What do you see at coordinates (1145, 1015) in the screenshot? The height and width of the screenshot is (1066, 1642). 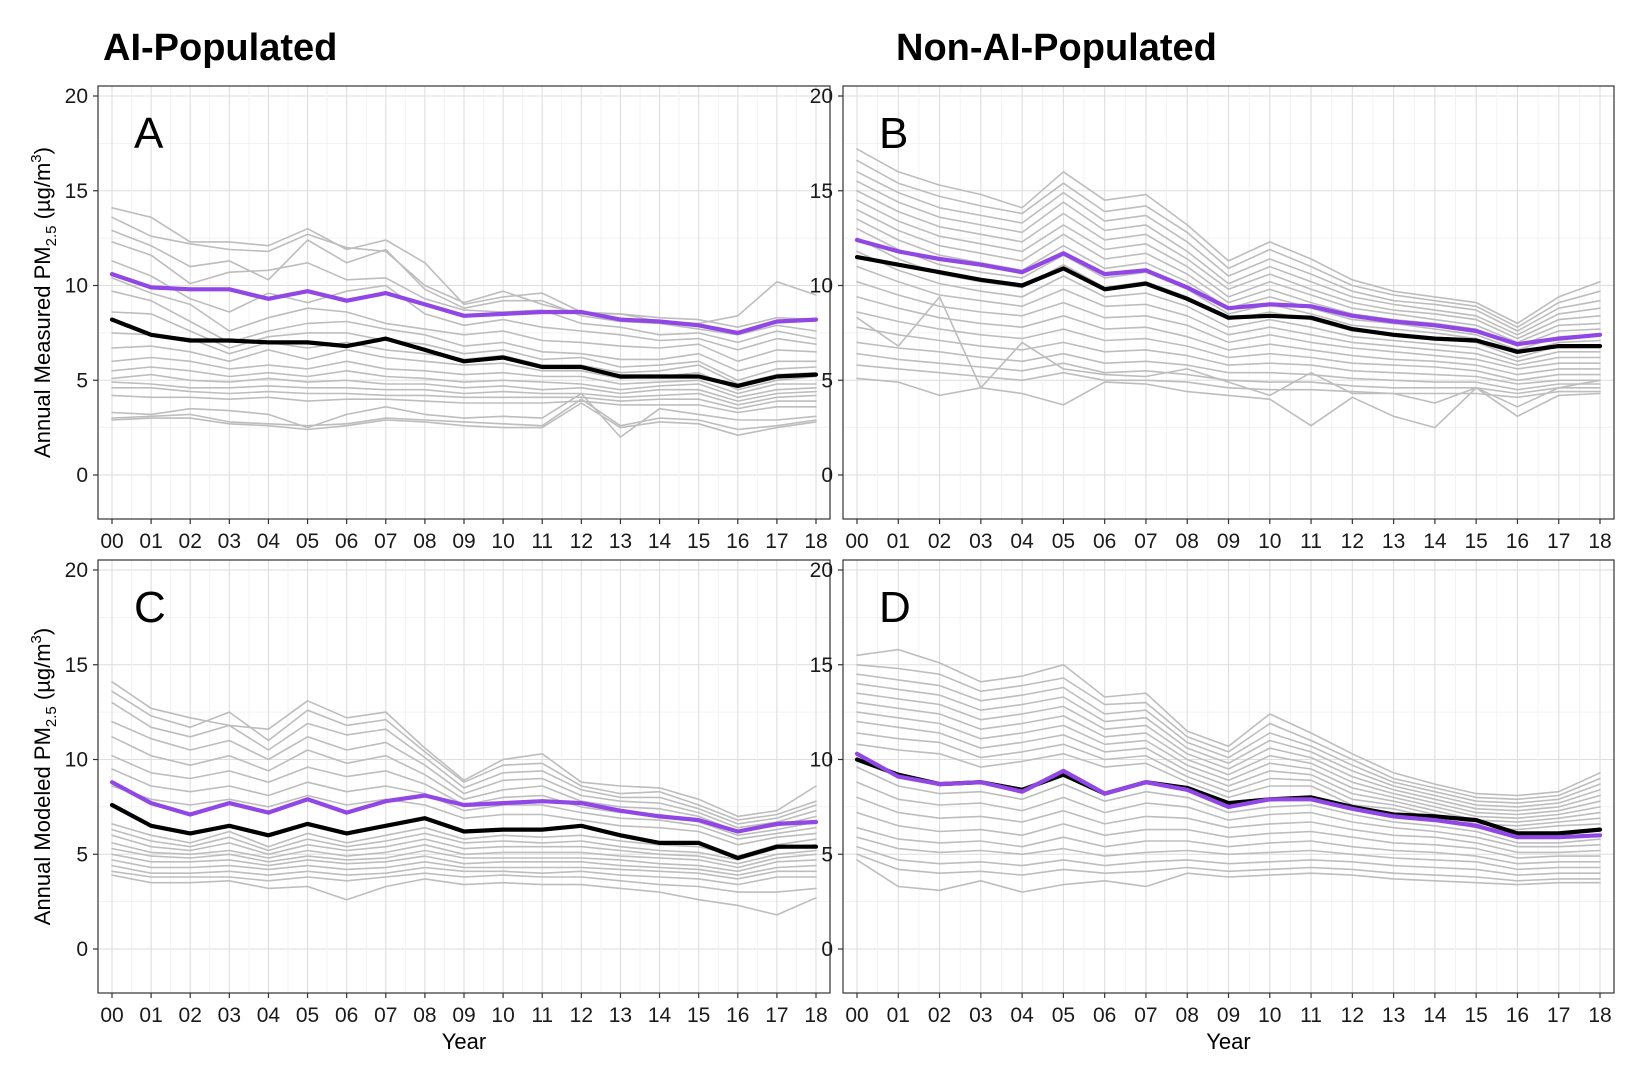 I see `x-tick-label-d: 07` at bounding box center [1145, 1015].